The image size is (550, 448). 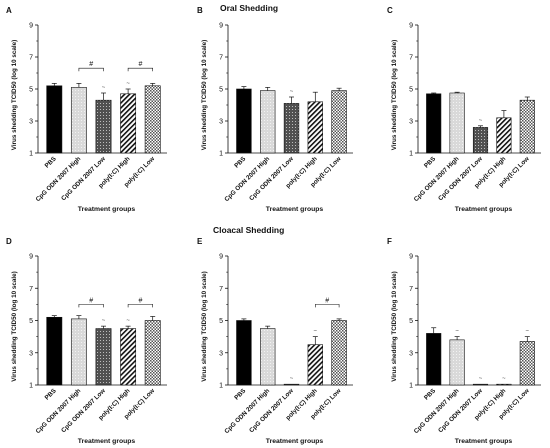 What do you see at coordinates (9, 10) in the screenshot?
I see `panel-letter: A` at bounding box center [9, 10].